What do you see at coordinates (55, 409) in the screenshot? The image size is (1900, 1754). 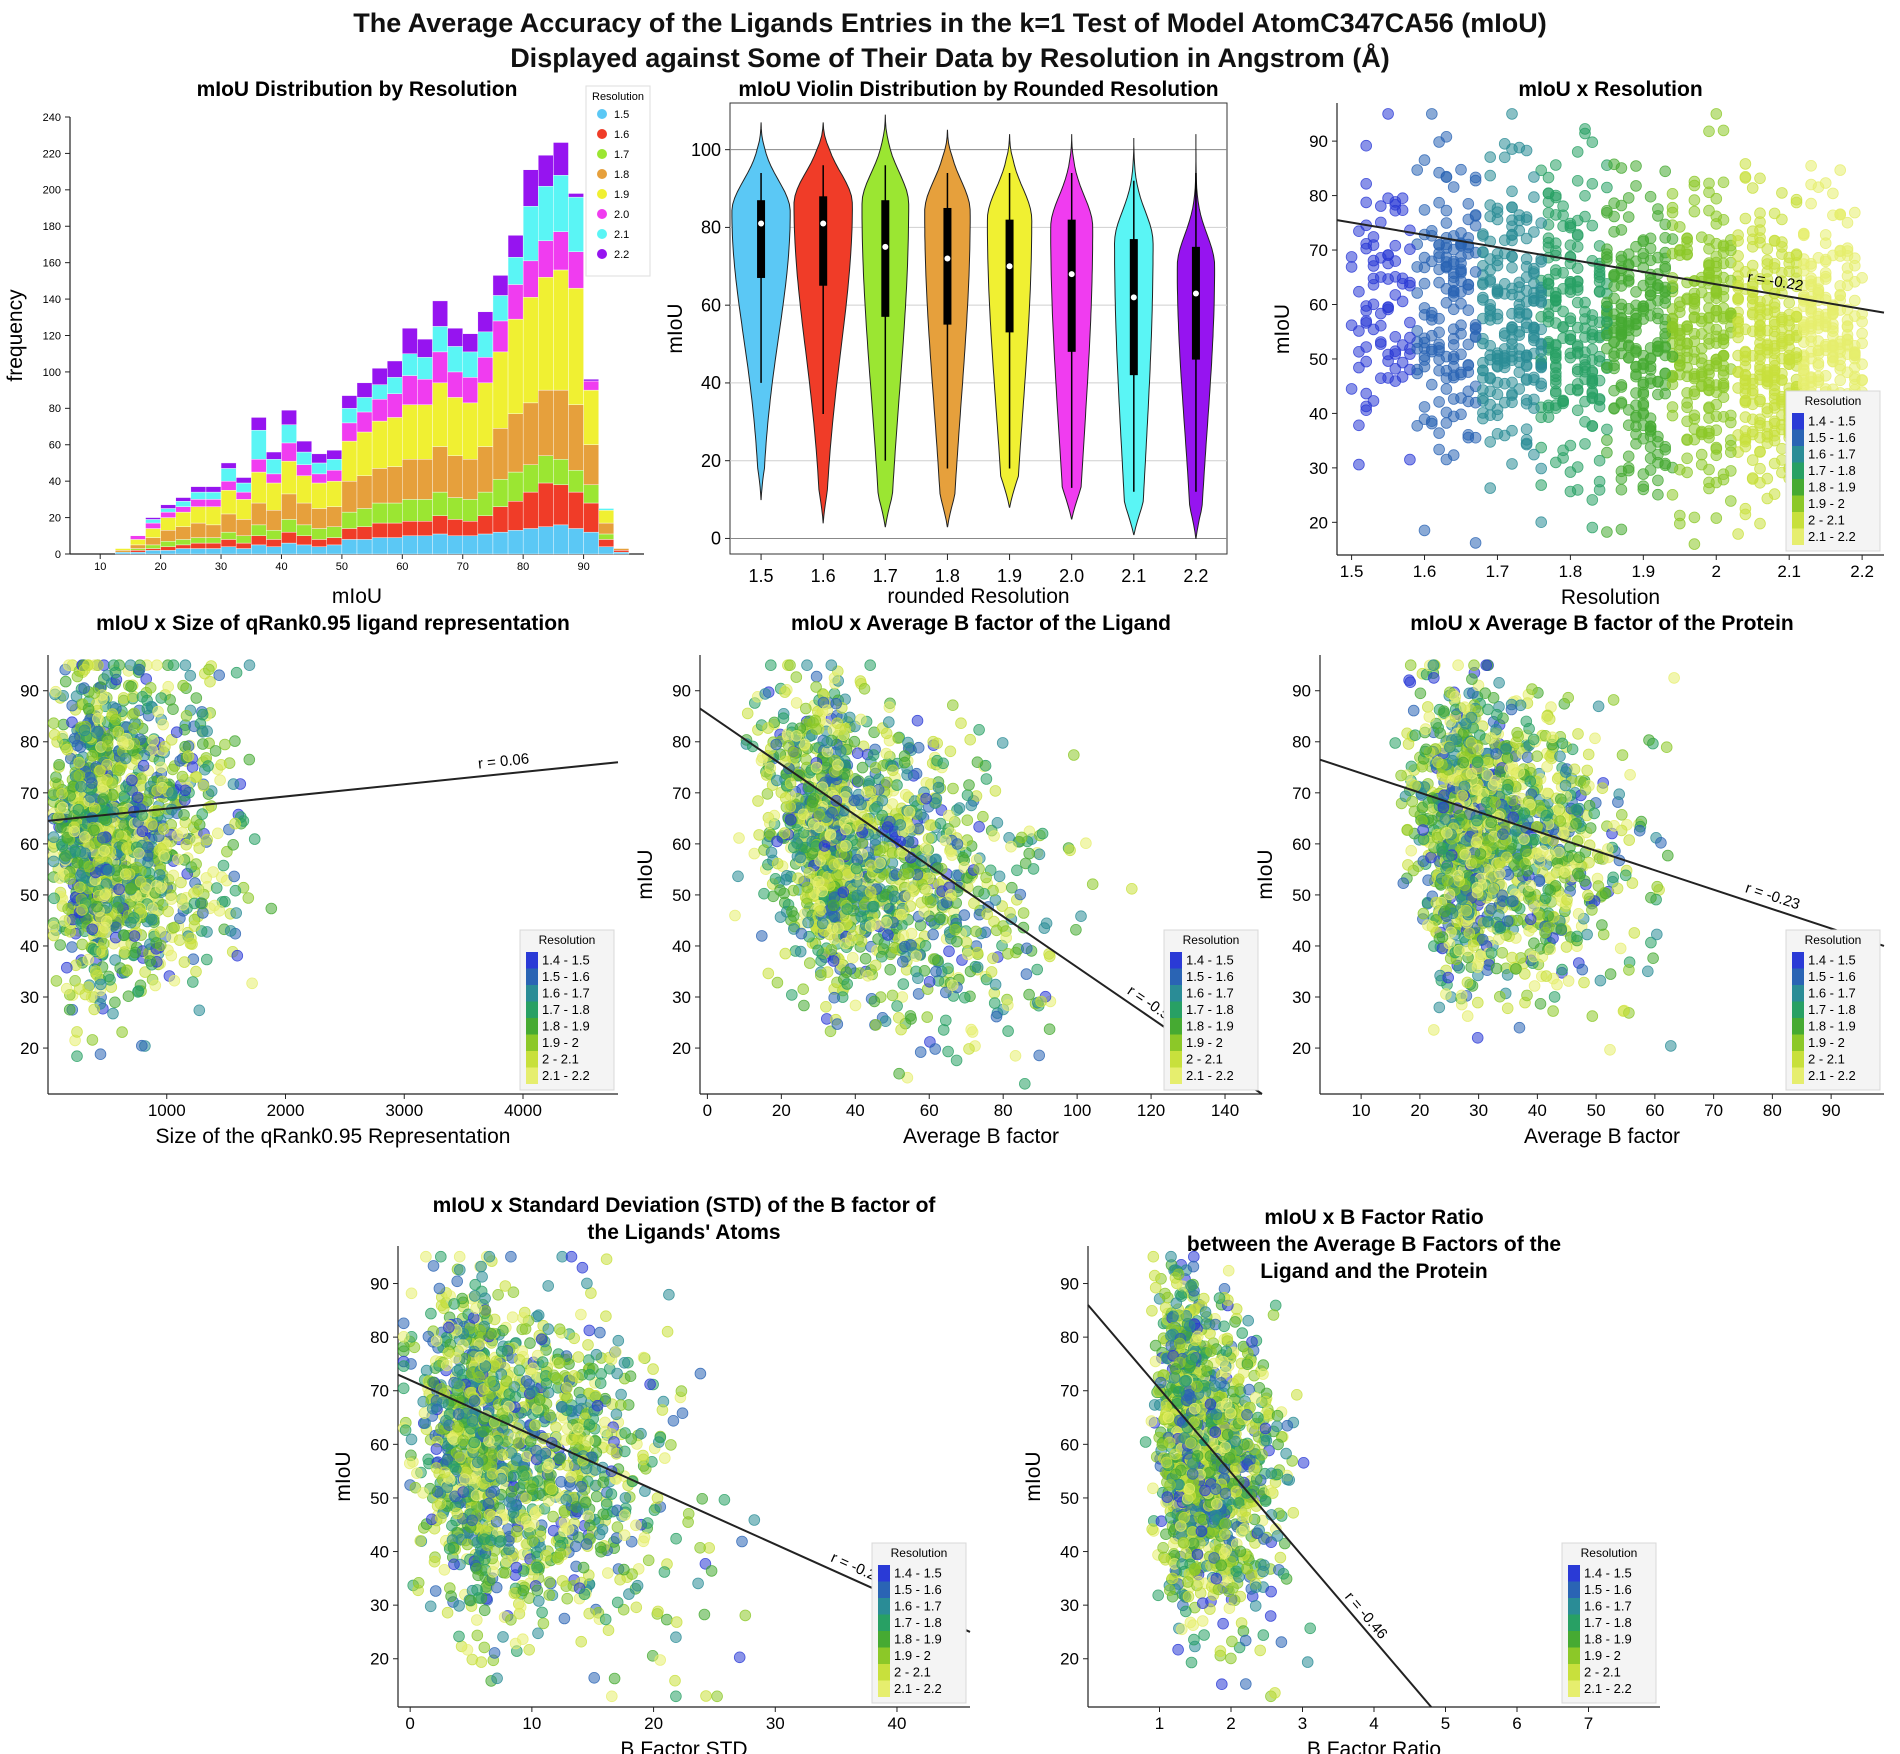 I see `y-tick-label: 80` at bounding box center [55, 409].